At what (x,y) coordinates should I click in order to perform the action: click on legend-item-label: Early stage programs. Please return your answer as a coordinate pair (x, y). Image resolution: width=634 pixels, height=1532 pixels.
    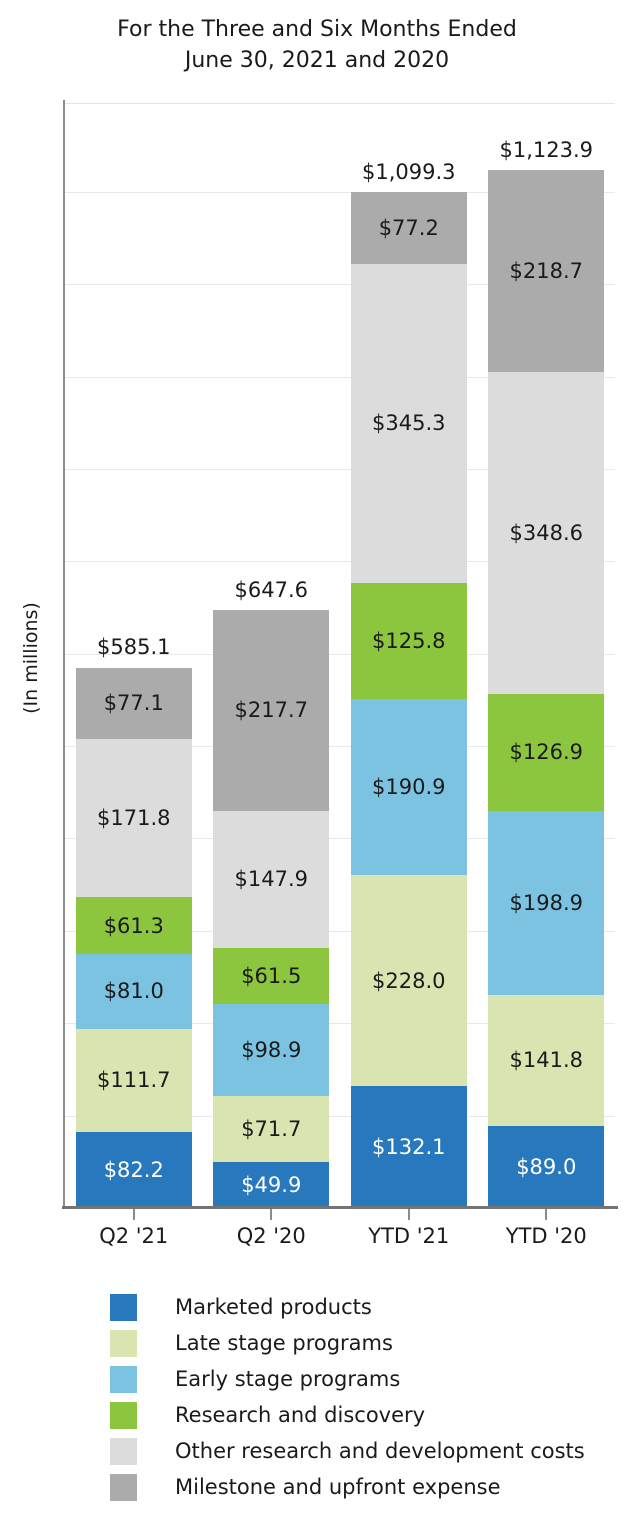
    Looking at the image, I should click on (288, 1379).